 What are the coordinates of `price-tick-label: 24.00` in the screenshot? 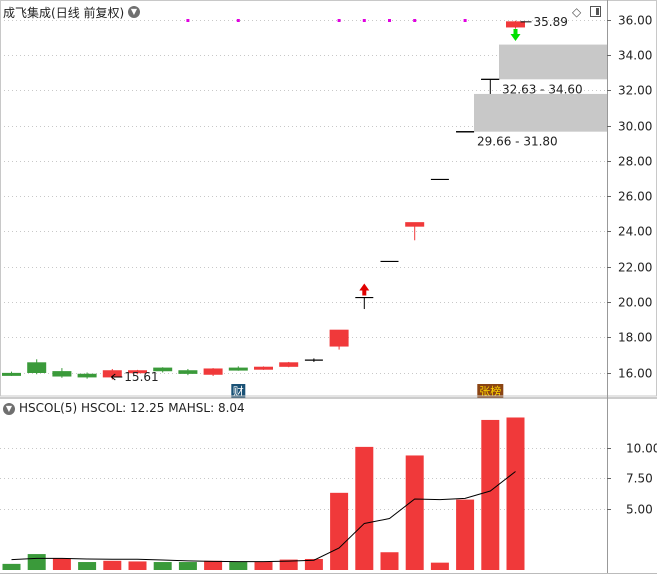 It's located at (635, 232).